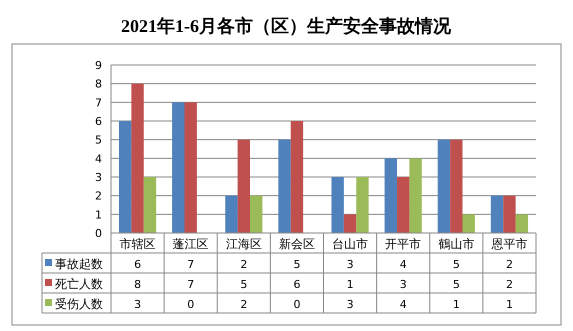 Image resolution: width=573 pixels, height=331 pixels. What do you see at coordinates (98, 196) in the screenshot?
I see `y-tick-label: 2` at bounding box center [98, 196].